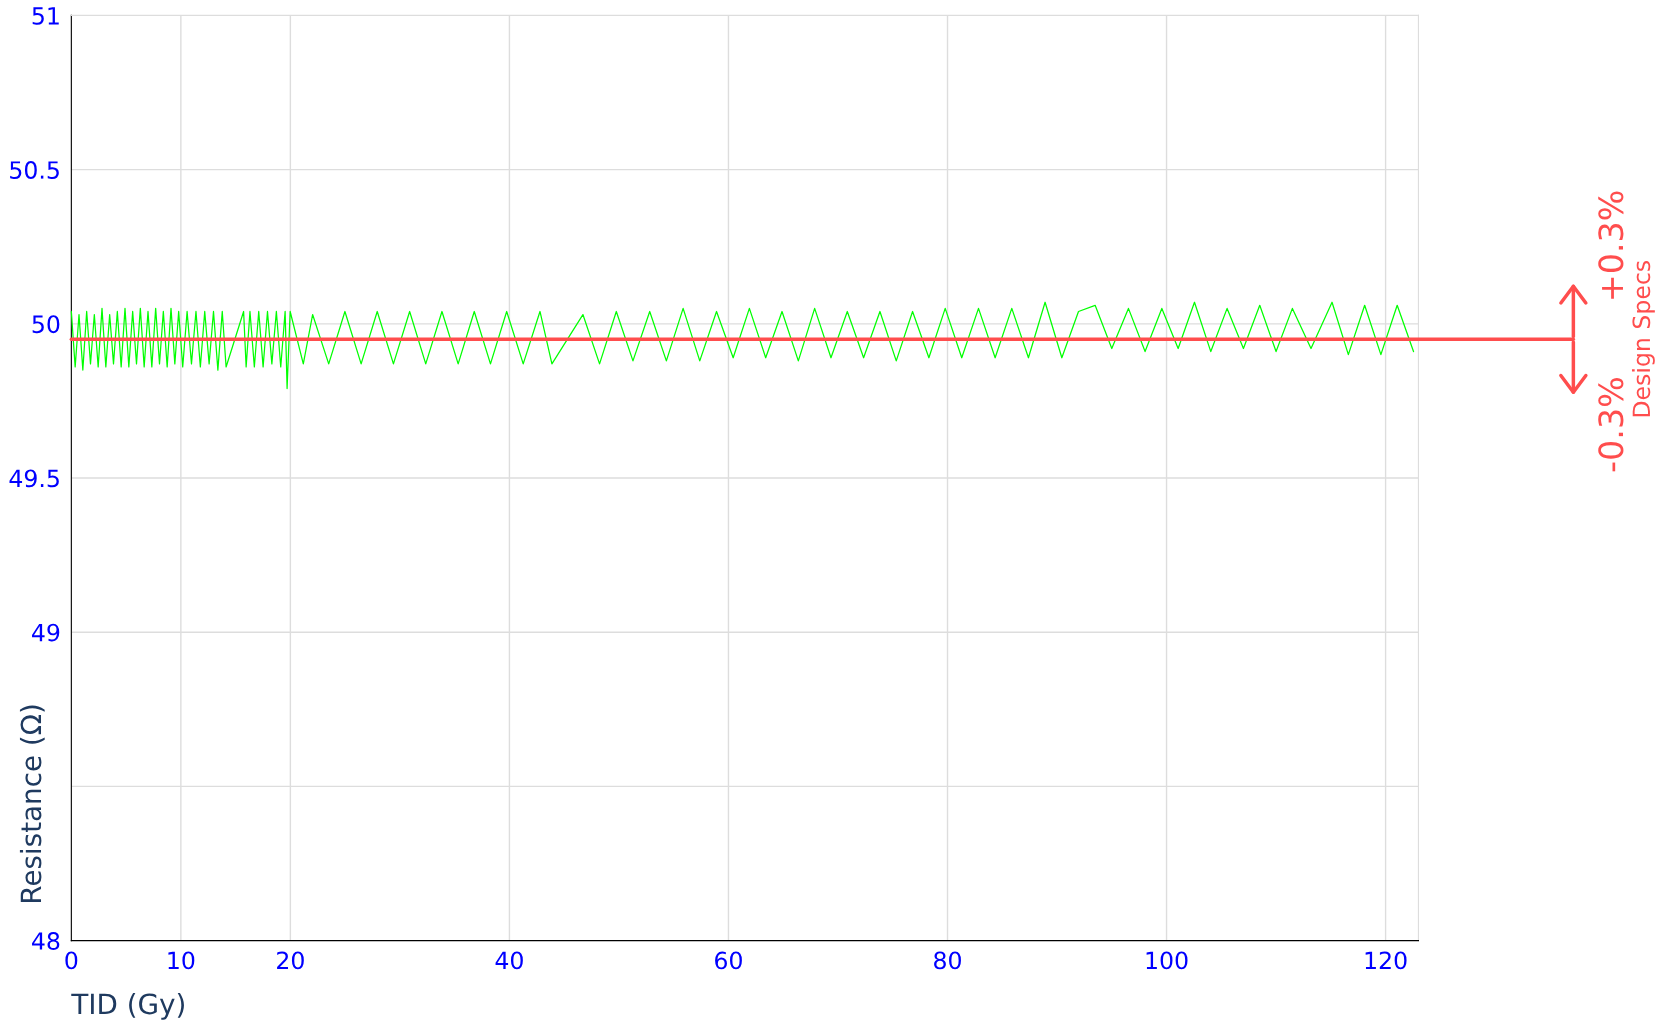 The height and width of the screenshot is (1028, 1659). Describe the element at coordinates (742, 345) in the screenshot. I see `line-series` at that location.